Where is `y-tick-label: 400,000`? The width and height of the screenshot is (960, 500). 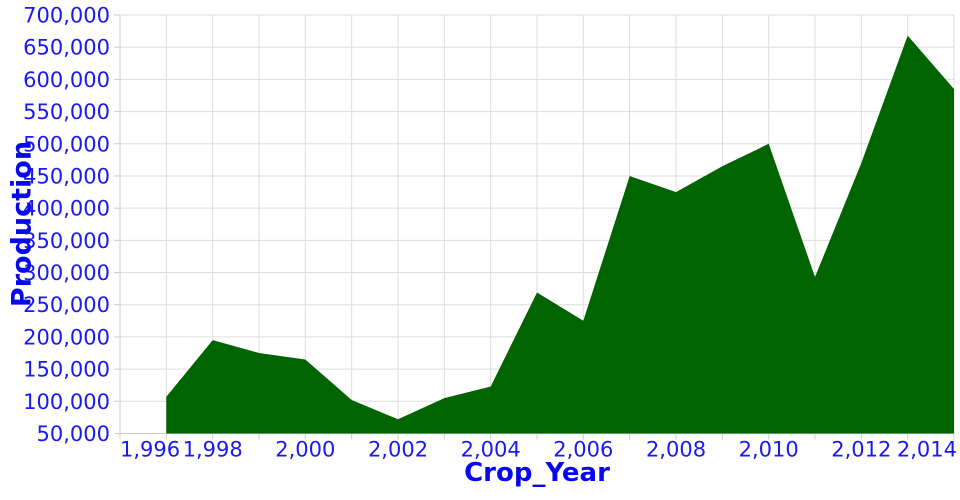 y-tick-label: 400,000 is located at coordinates (66, 209).